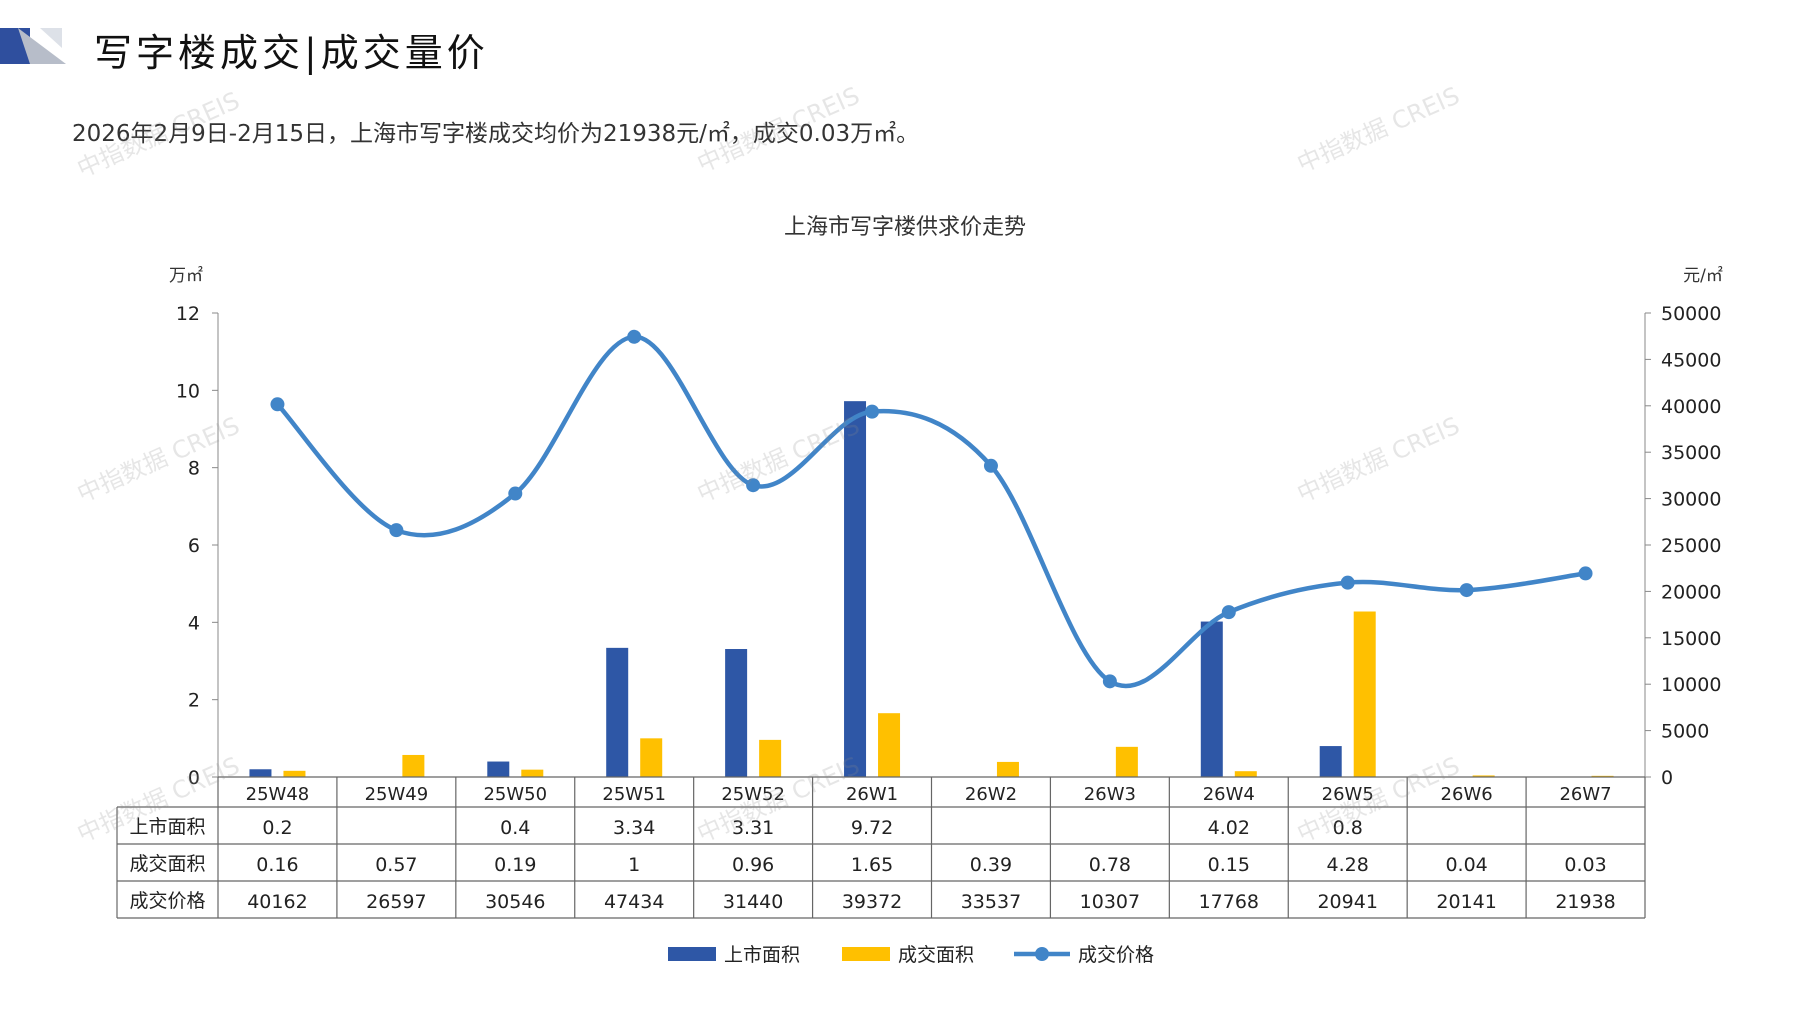 The width and height of the screenshot is (1797, 1010). What do you see at coordinates (762, 955) in the screenshot?
I see `legend-label: 上市面积` at bounding box center [762, 955].